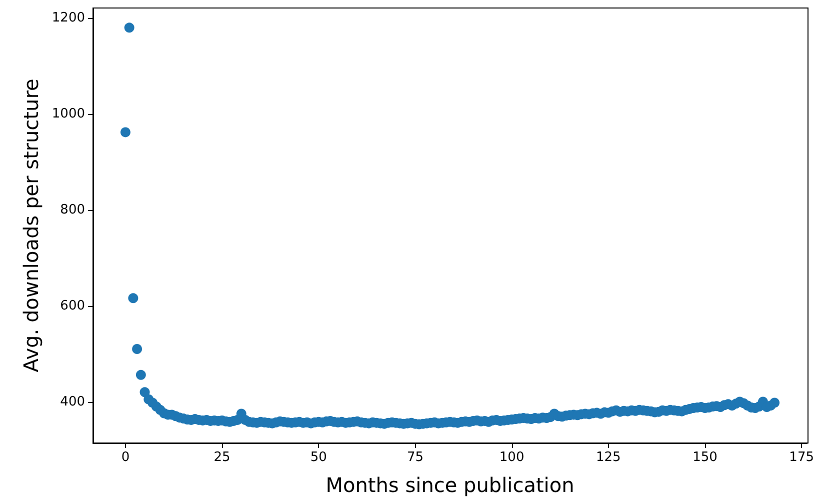 The width and height of the screenshot is (817, 503). Describe the element at coordinates (801, 457) in the screenshot. I see `x-tick-label: 175` at that location.